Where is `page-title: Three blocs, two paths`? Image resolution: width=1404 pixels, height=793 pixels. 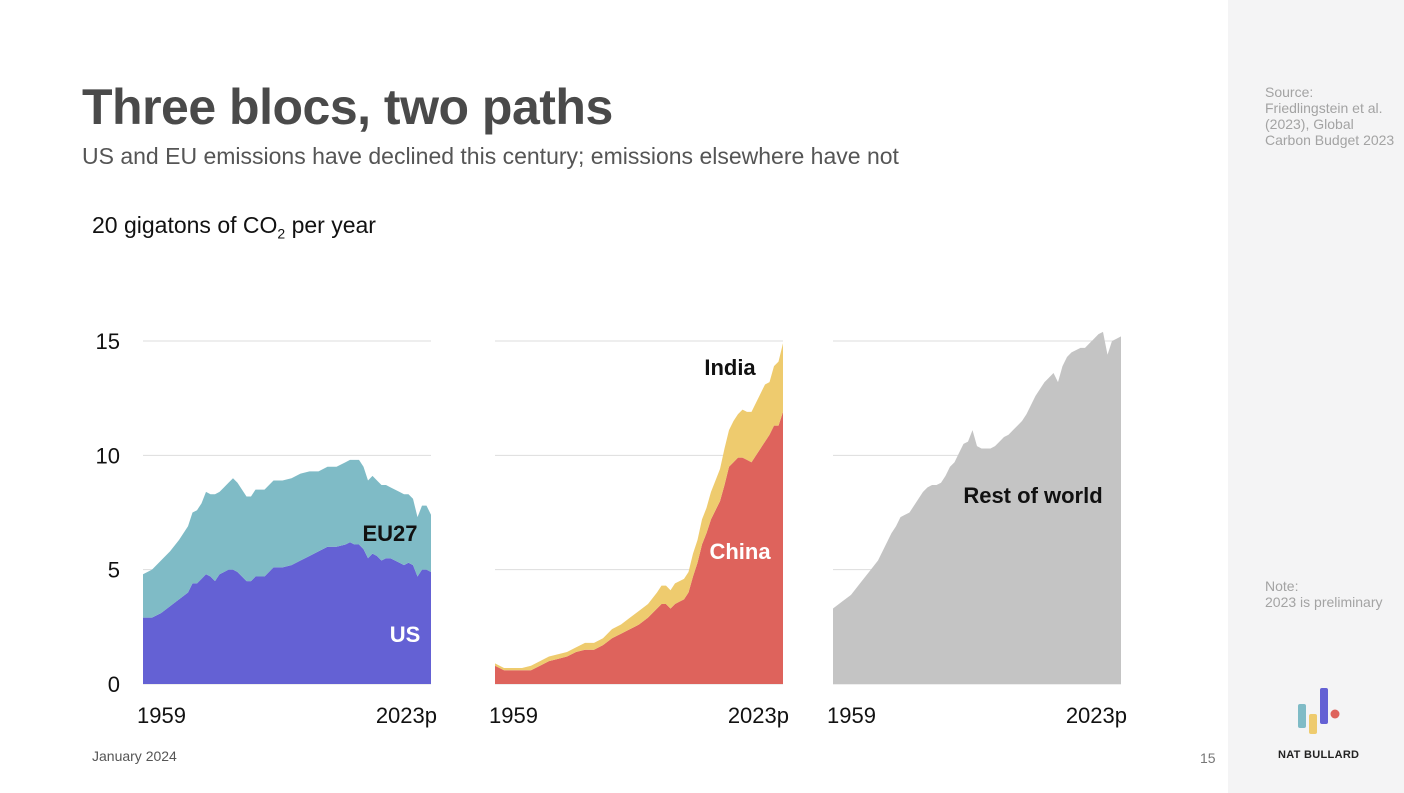 page-title: Three blocs, two paths is located at coordinates (347, 107).